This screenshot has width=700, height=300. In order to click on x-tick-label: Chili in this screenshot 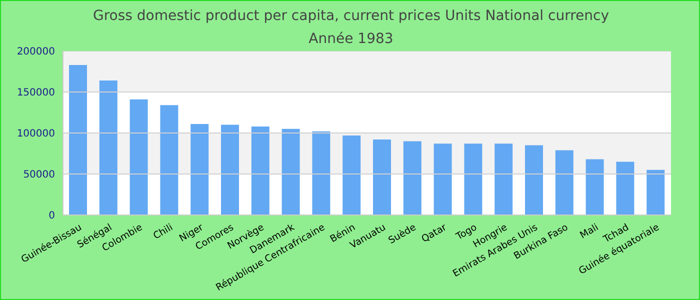, I will do `click(163, 232)`.